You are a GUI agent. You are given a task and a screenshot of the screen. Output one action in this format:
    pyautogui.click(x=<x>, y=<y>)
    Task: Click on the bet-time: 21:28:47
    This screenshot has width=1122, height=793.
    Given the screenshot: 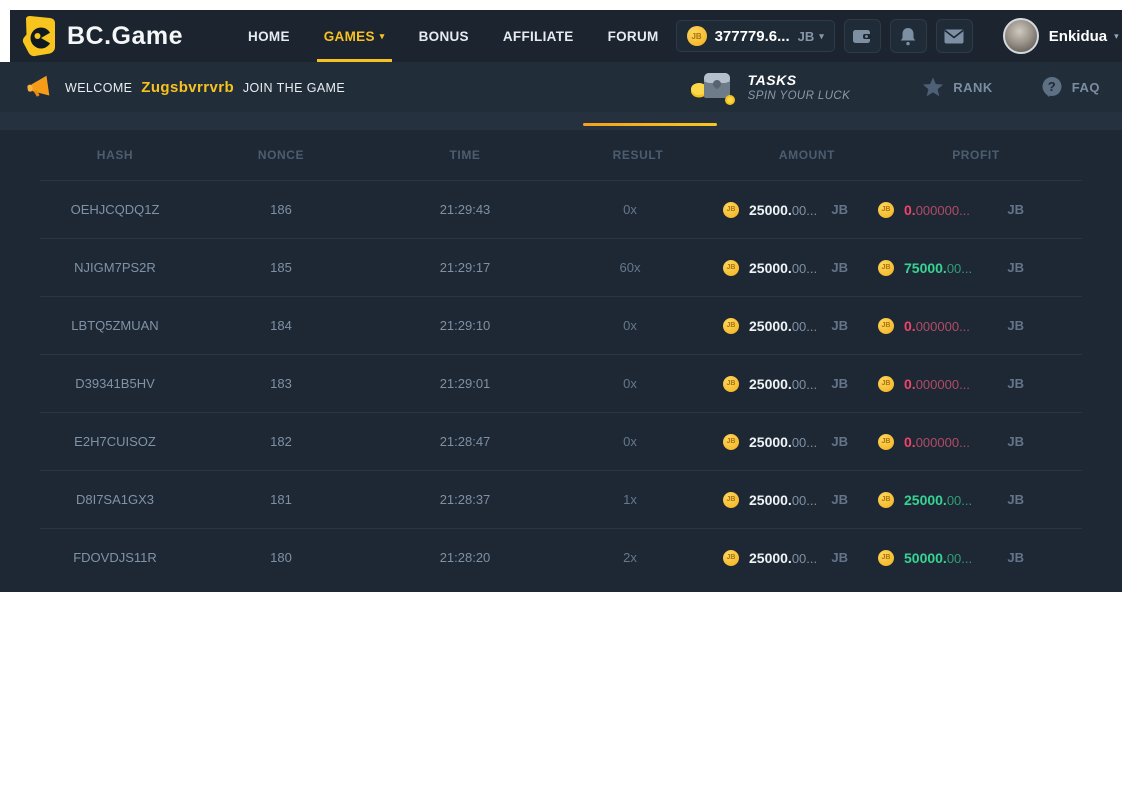 What is the action you would take?
    pyautogui.click(x=465, y=441)
    